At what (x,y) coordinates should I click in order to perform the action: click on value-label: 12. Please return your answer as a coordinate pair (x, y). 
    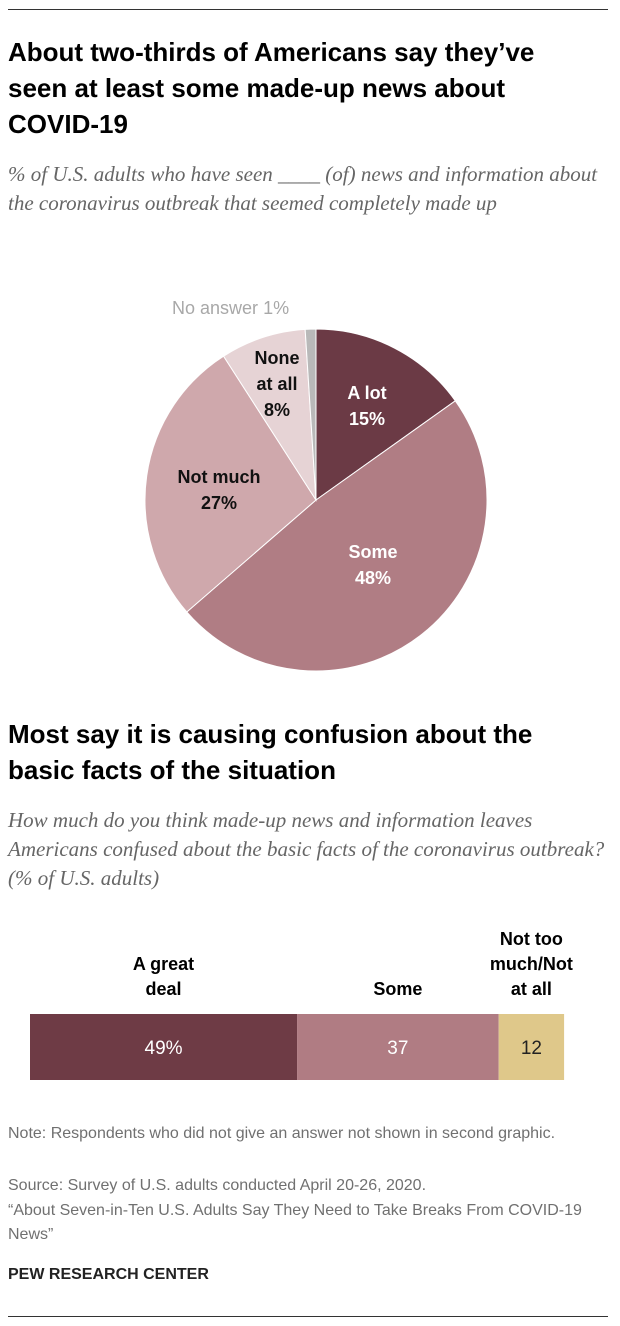
    Looking at the image, I should click on (531, 1048).